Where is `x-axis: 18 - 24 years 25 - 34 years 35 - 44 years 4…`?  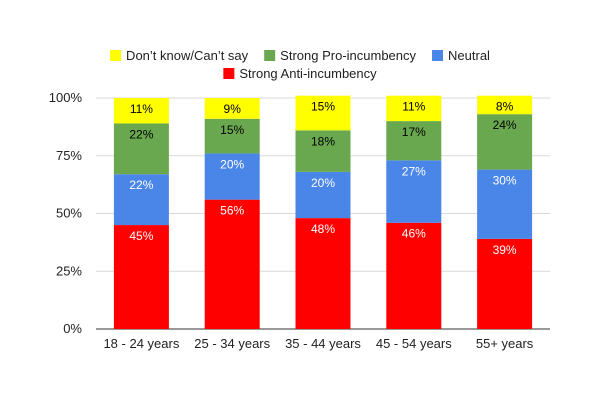
x-axis: 18 - 24 years 25 - 34 years 35 - 44 years 4… is located at coordinates (318, 343).